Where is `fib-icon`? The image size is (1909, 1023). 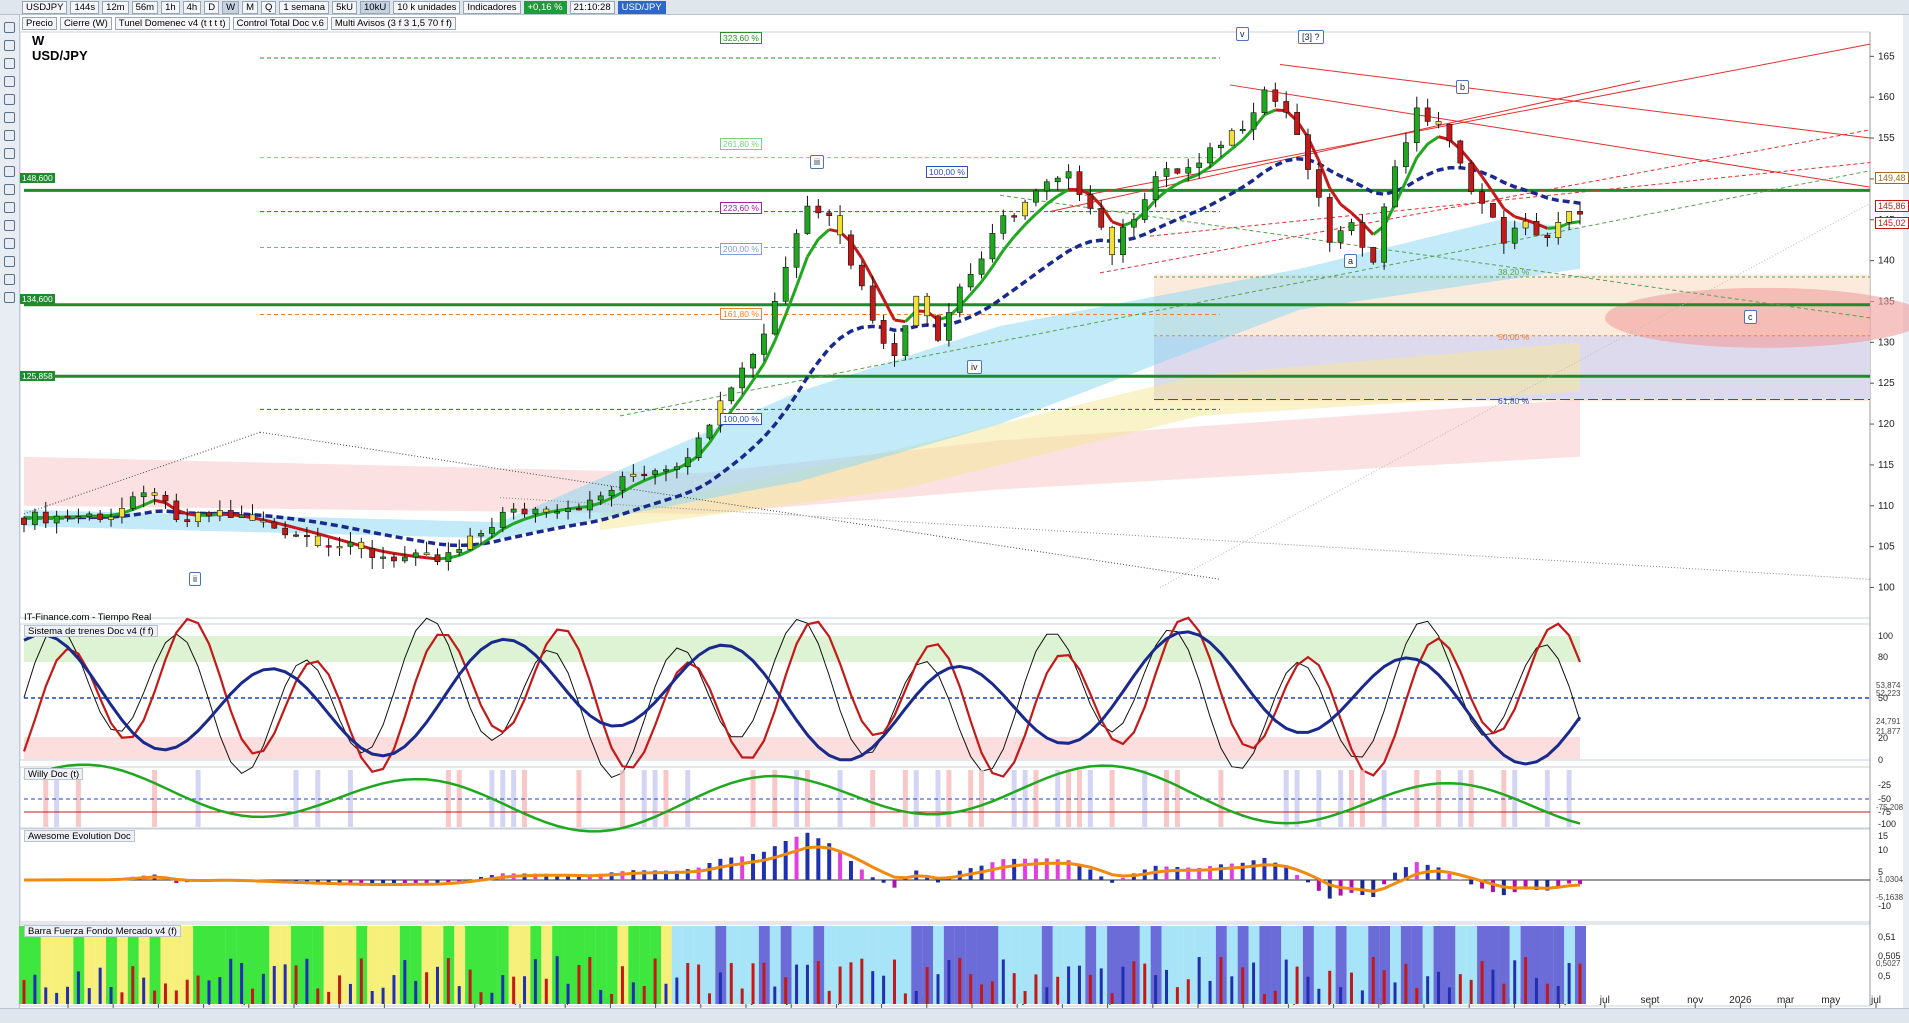 fib-icon is located at coordinates (9, 207).